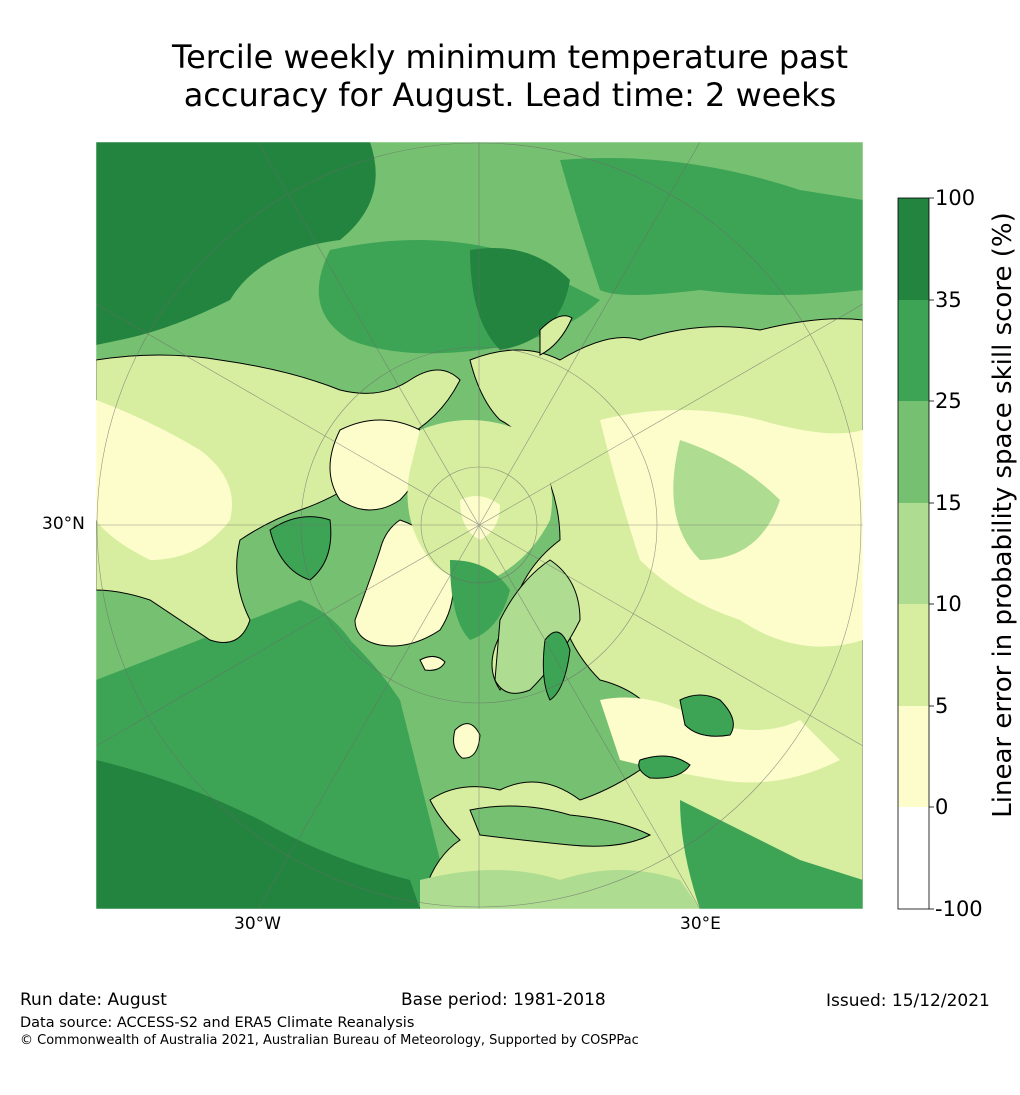  What do you see at coordinates (556, 335) in the screenshot?
I see `novaya-zemlya` at bounding box center [556, 335].